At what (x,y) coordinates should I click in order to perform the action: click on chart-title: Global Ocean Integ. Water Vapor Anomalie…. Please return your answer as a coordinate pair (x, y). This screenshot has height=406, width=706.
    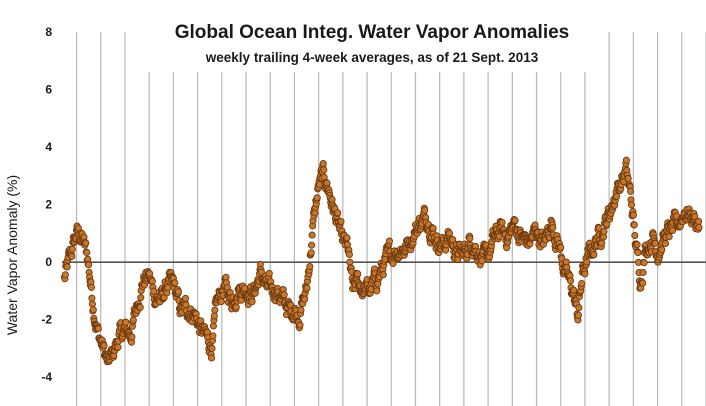
    Looking at the image, I should click on (372, 32).